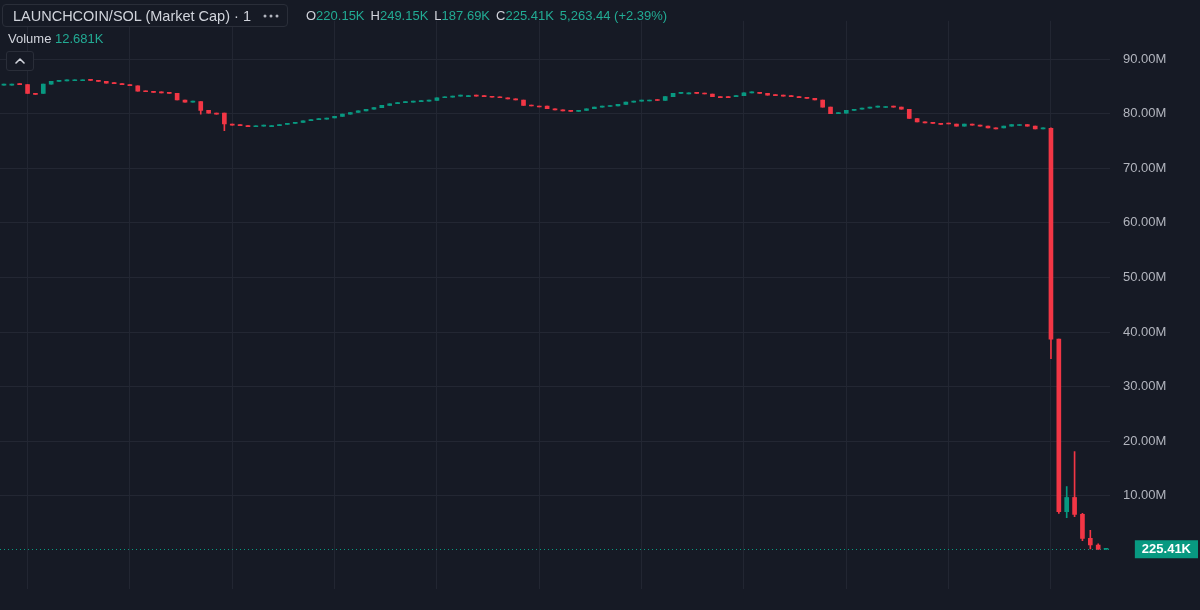 This screenshot has width=1200, height=610. Describe the element at coordinates (1145, 495) in the screenshot. I see `y-tick-label: 10.00M` at that location.